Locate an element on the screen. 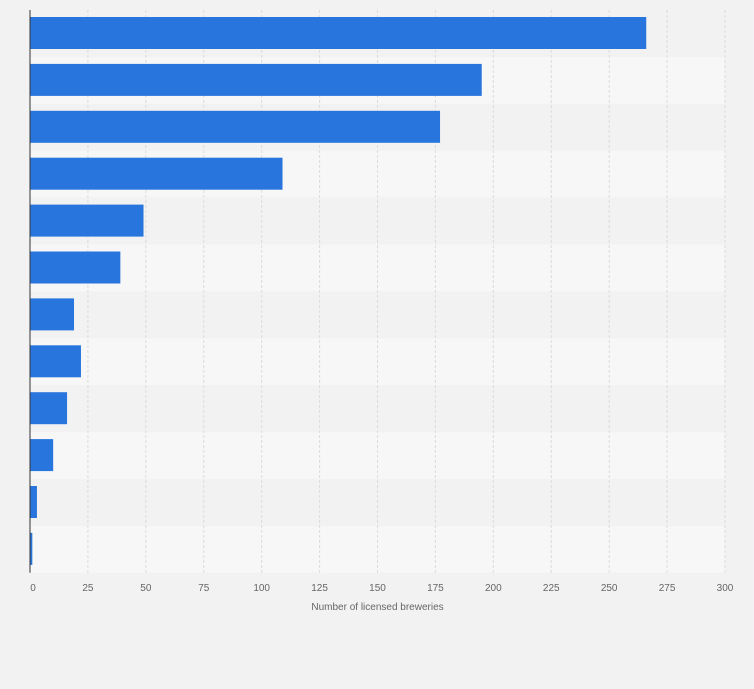 This screenshot has width=754, height=689. x-tick-label: 200 is located at coordinates (493, 588).